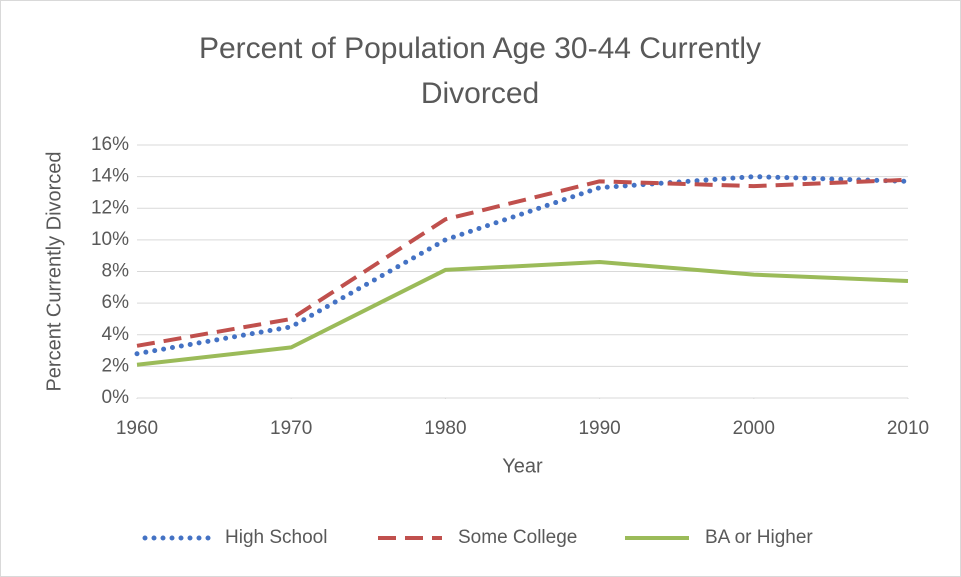 The image size is (961, 577). What do you see at coordinates (116, 397) in the screenshot?
I see `y-tick-label: 0%` at bounding box center [116, 397].